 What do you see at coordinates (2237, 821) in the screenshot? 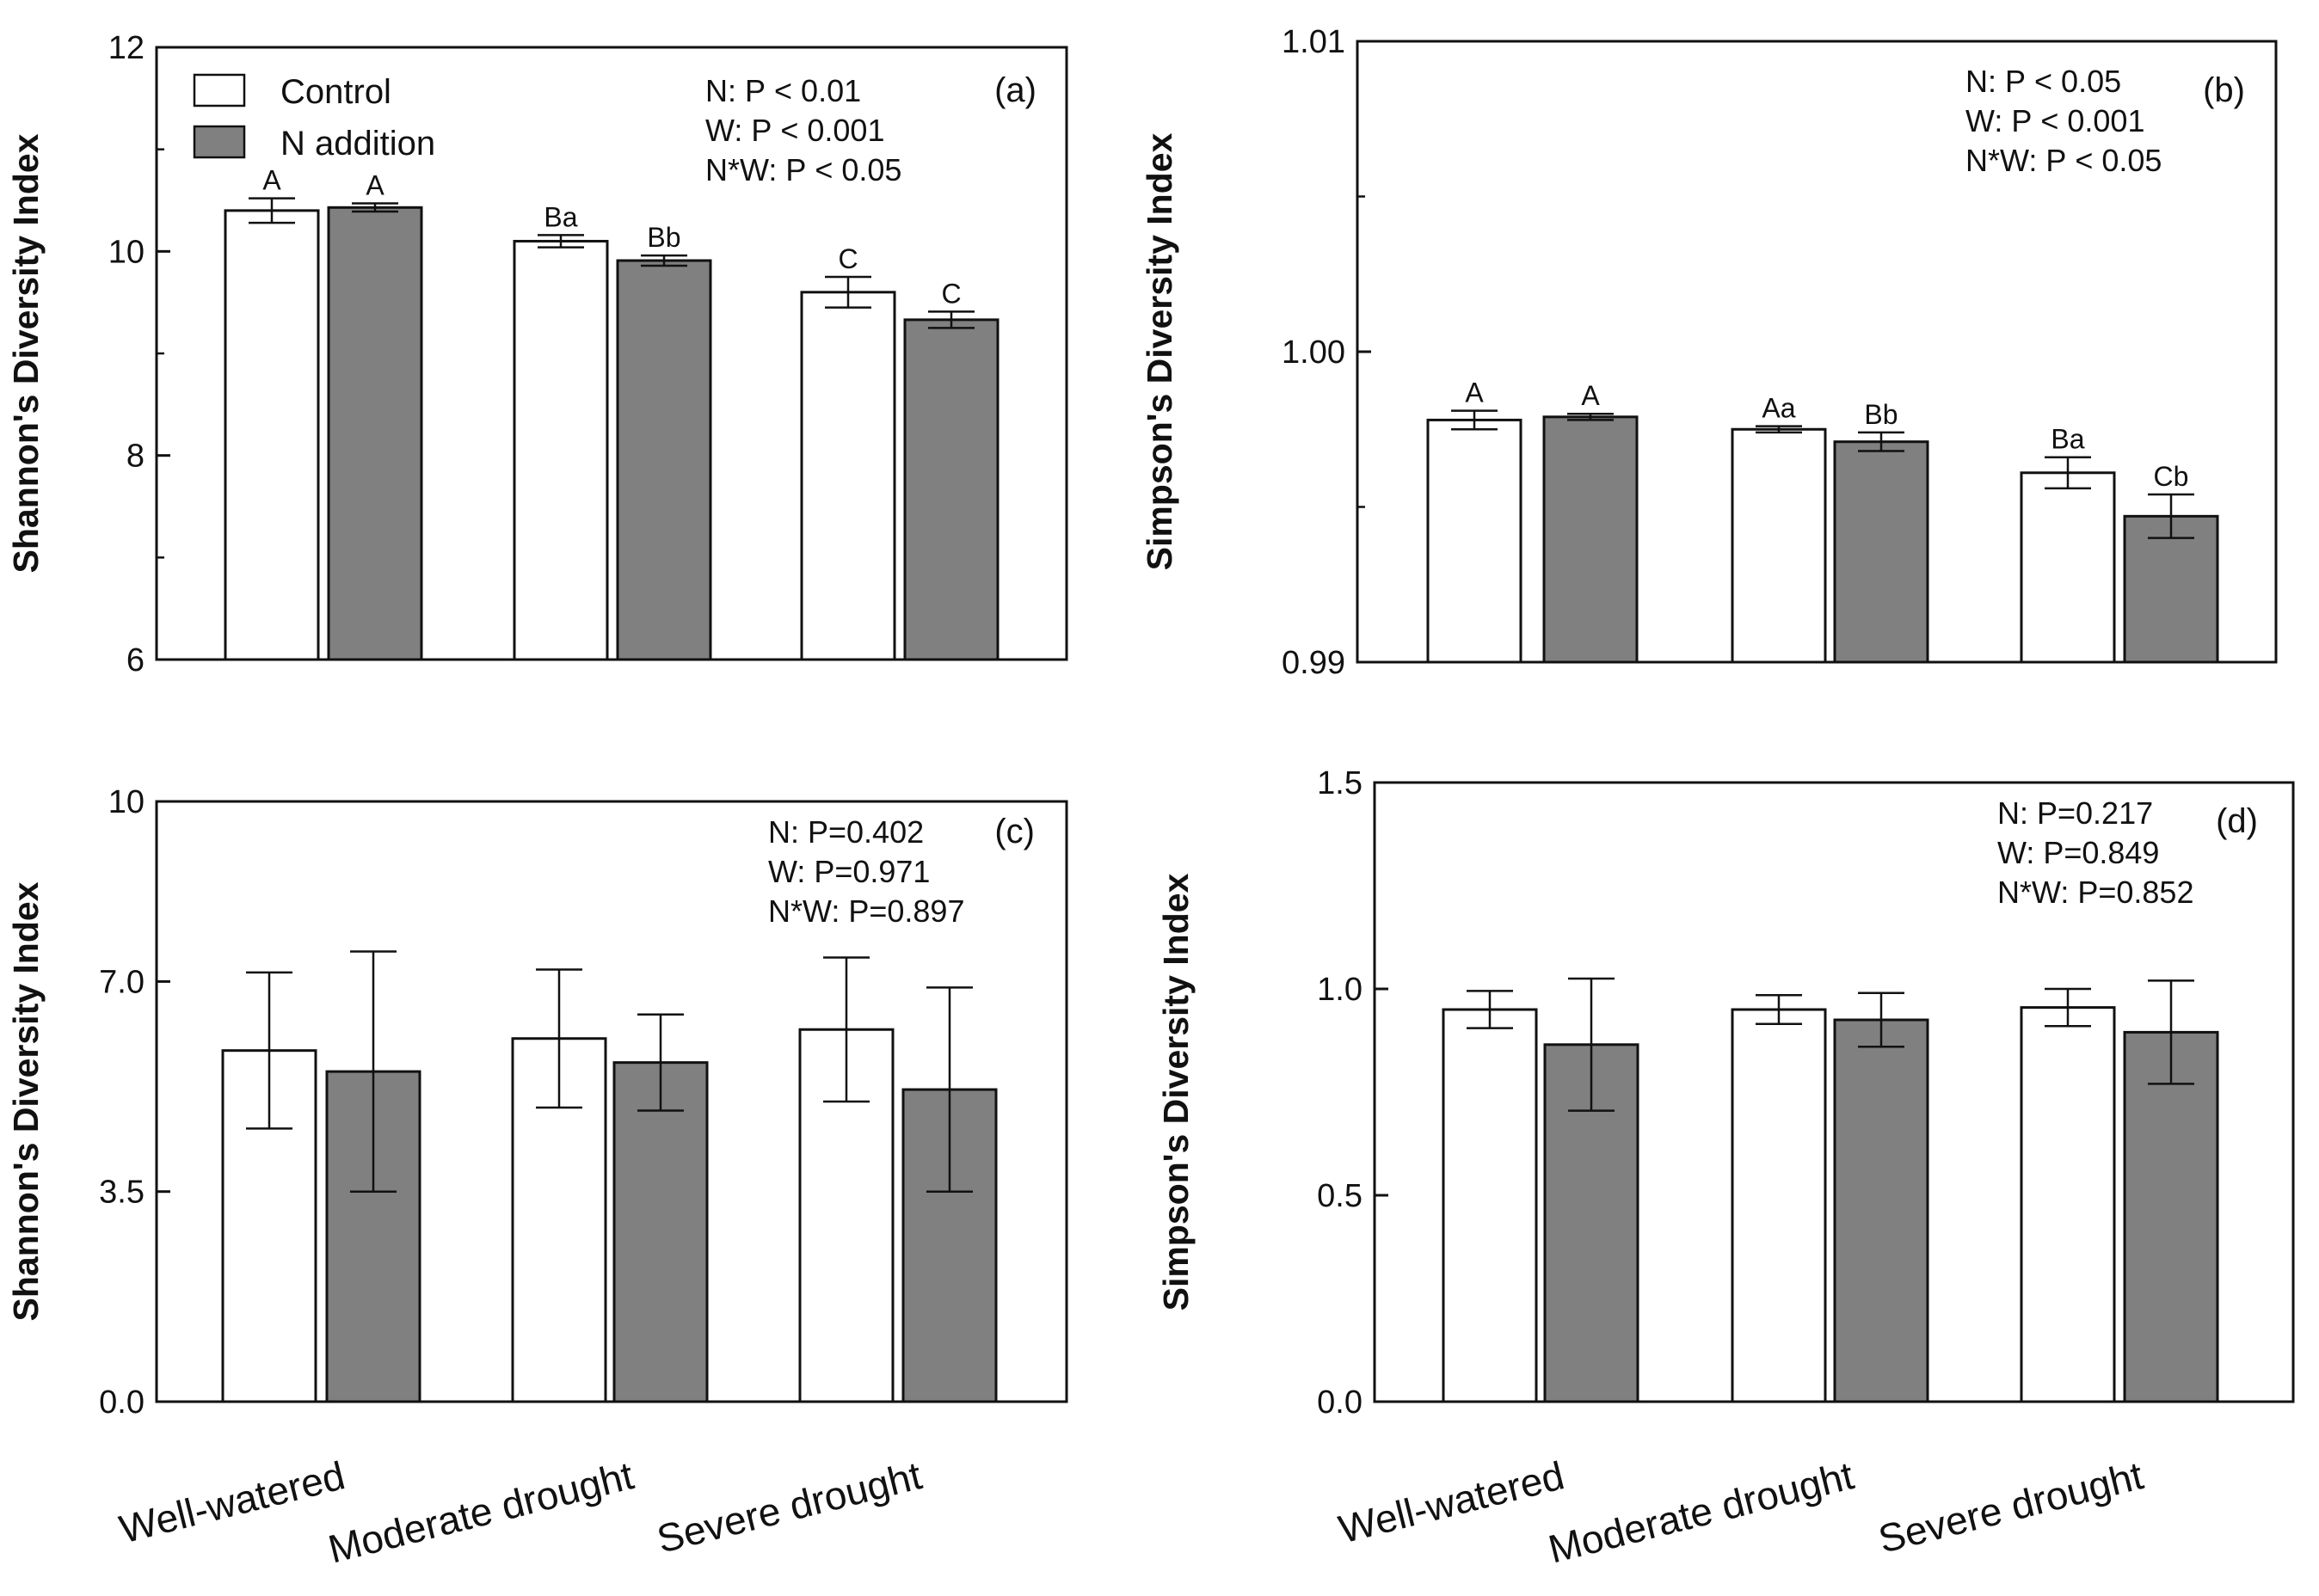
I see `panel-label-3: (d)` at bounding box center [2237, 821].